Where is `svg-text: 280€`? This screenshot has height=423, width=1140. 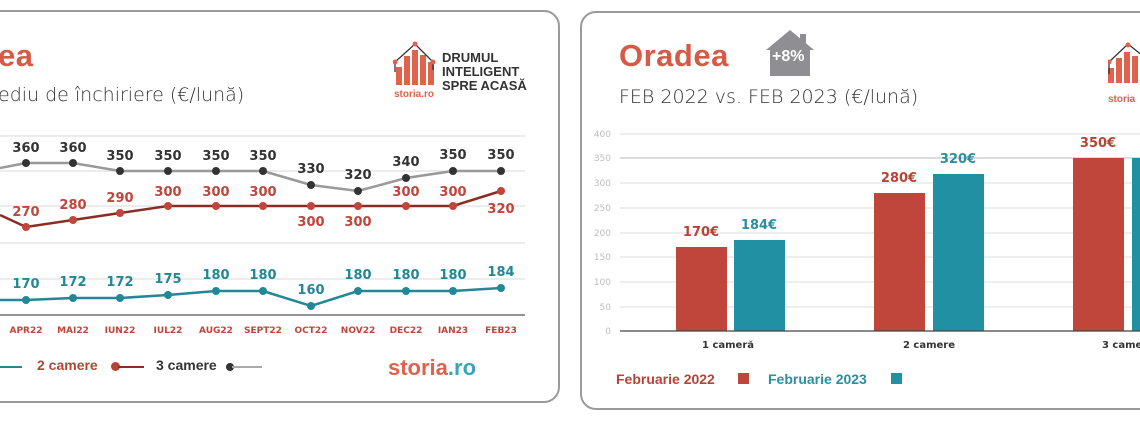
svg-text: 280€ is located at coordinates (899, 178).